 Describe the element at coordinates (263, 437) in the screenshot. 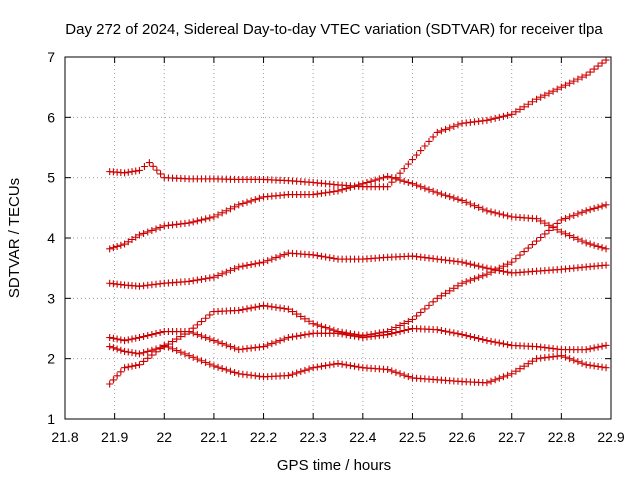

I see `x-tick-label: 22.2` at that location.